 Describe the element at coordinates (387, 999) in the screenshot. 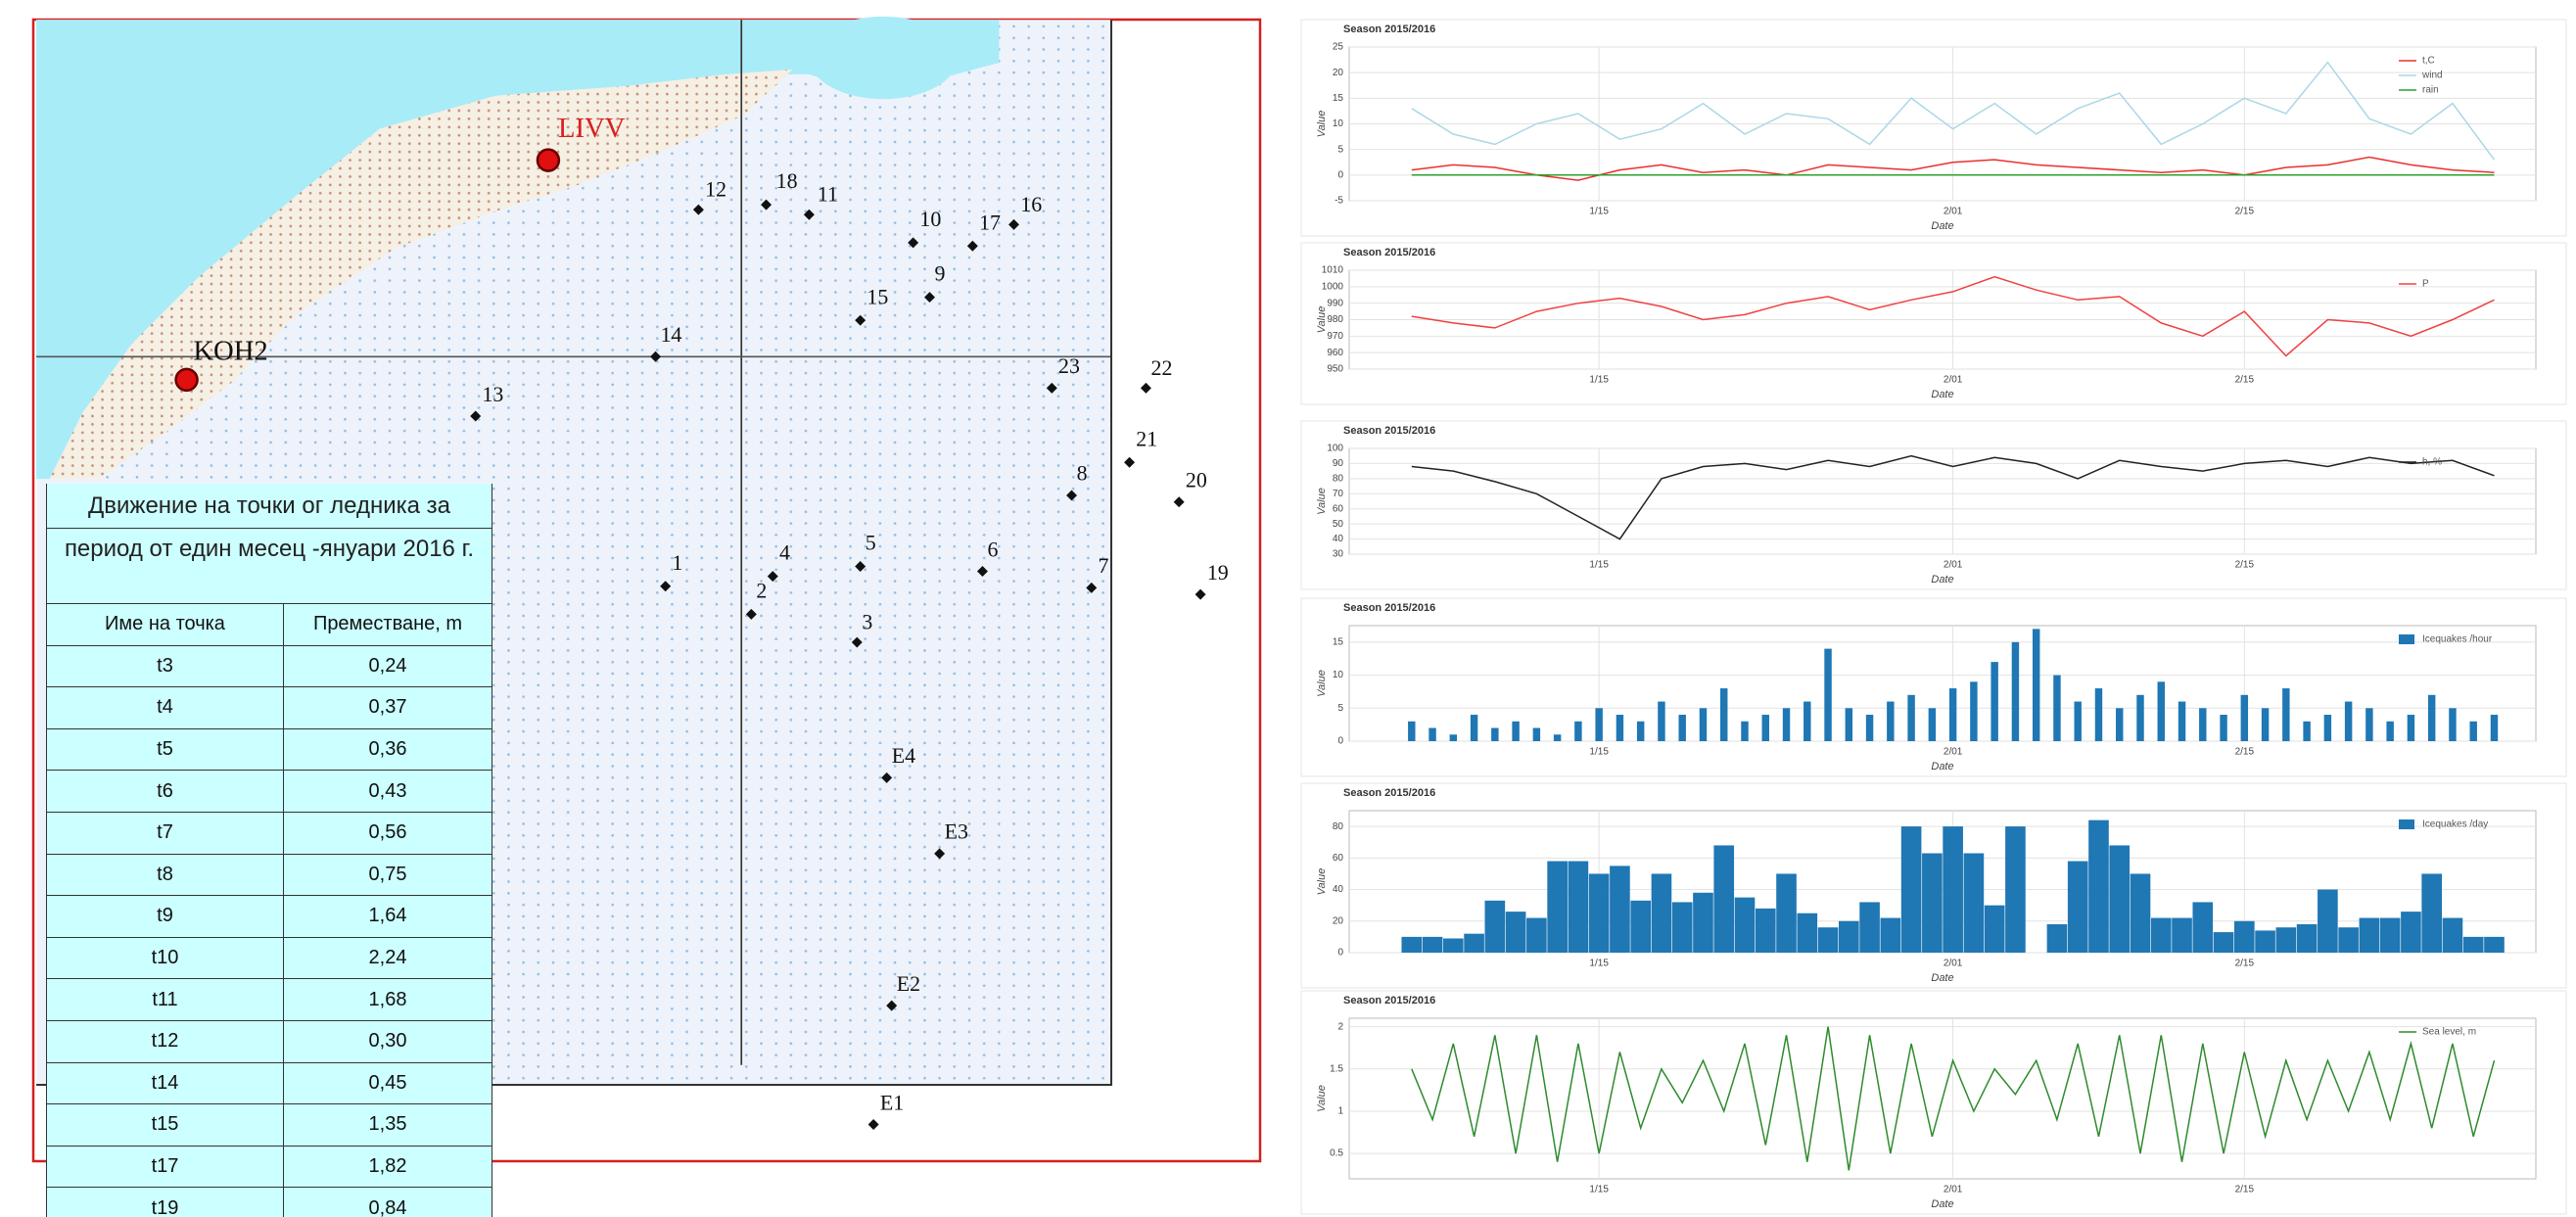

I see `table-cell: 1,68` at that location.